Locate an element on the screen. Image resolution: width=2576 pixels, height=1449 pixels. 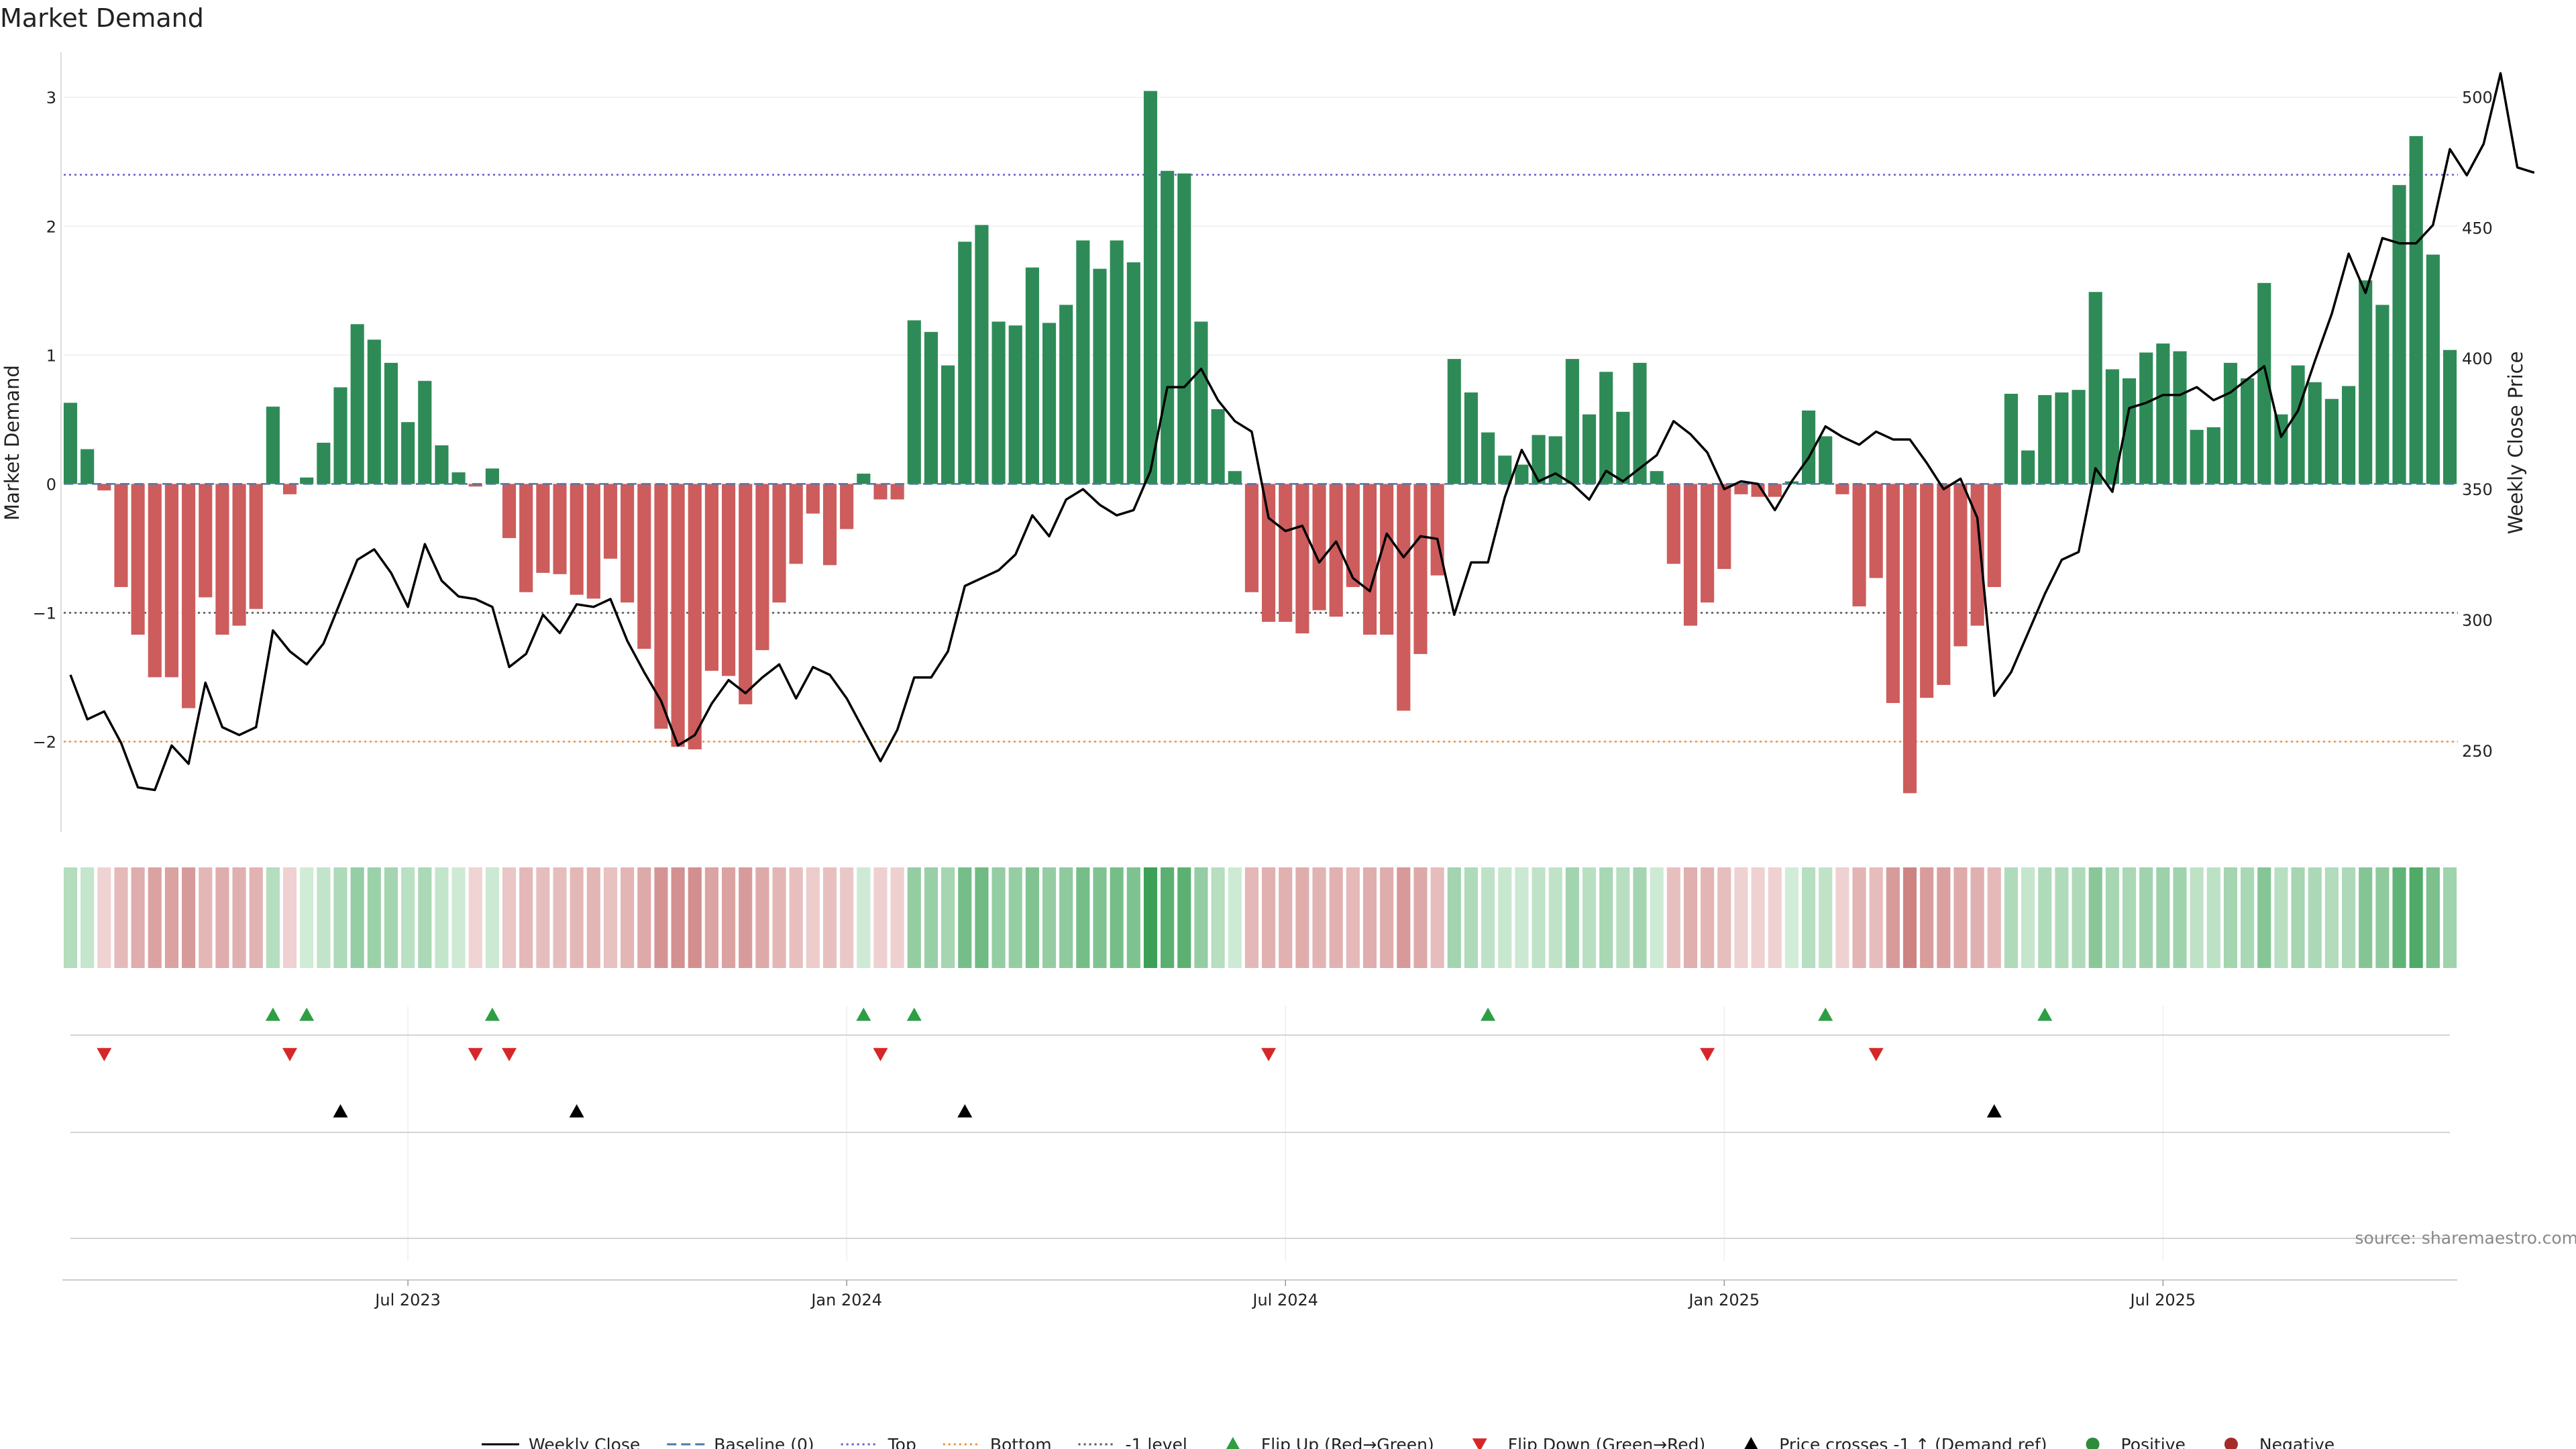
legend-item: Price crosses -1 ↑ (Demand ref) is located at coordinates (1895, 1442).